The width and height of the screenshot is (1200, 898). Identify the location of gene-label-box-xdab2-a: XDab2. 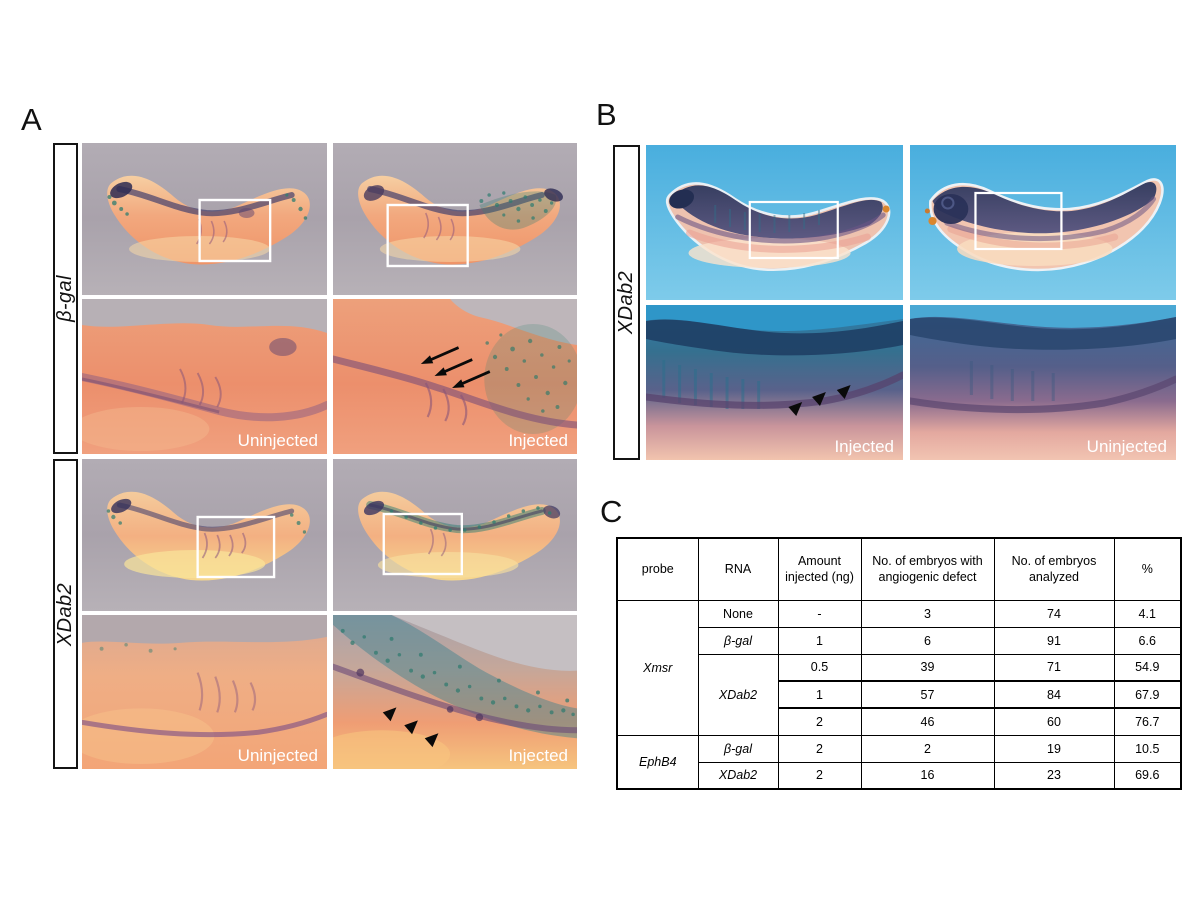
(65, 614).